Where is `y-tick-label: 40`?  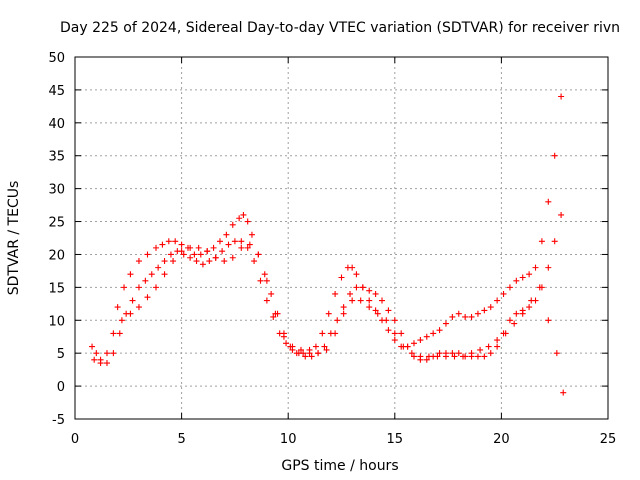 y-tick-label: 40 is located at coordinates (56, 124).